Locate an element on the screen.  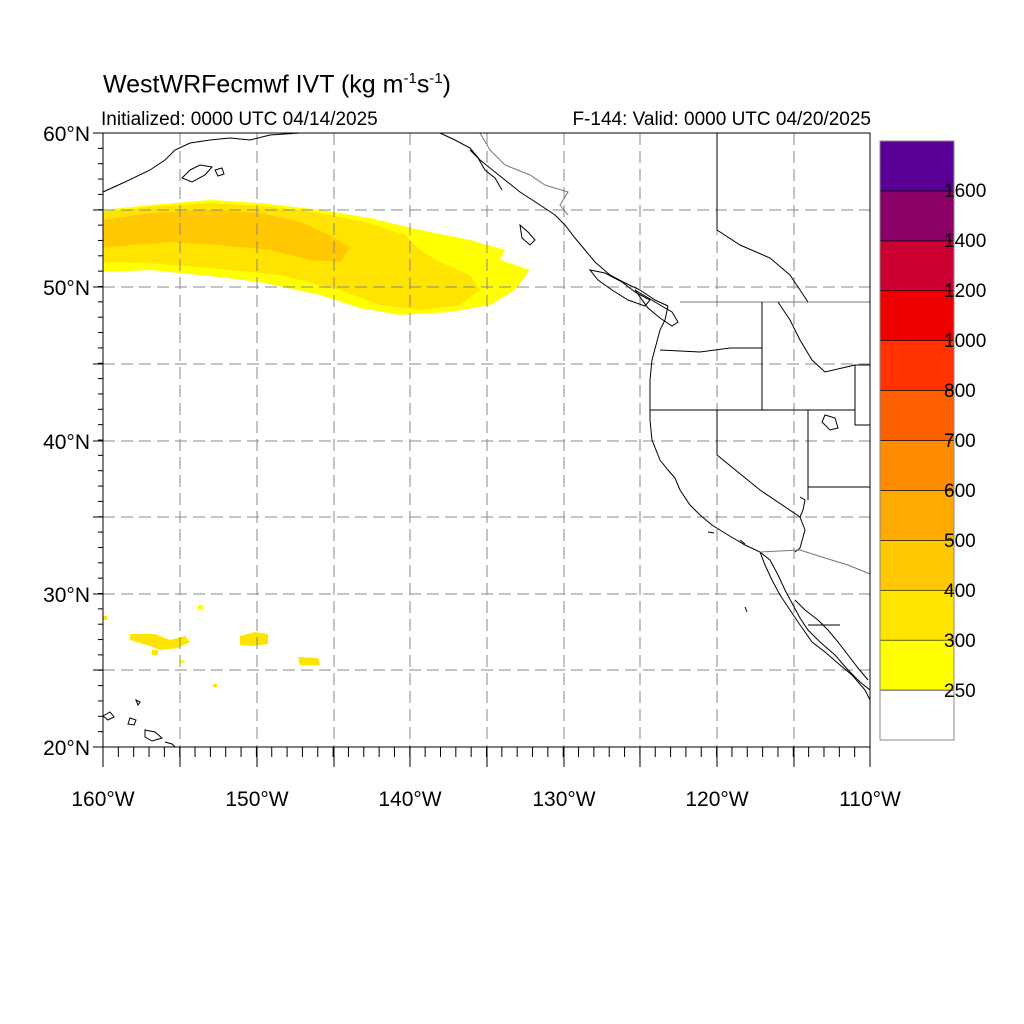
baja-california is located at coordinates (815, 626).